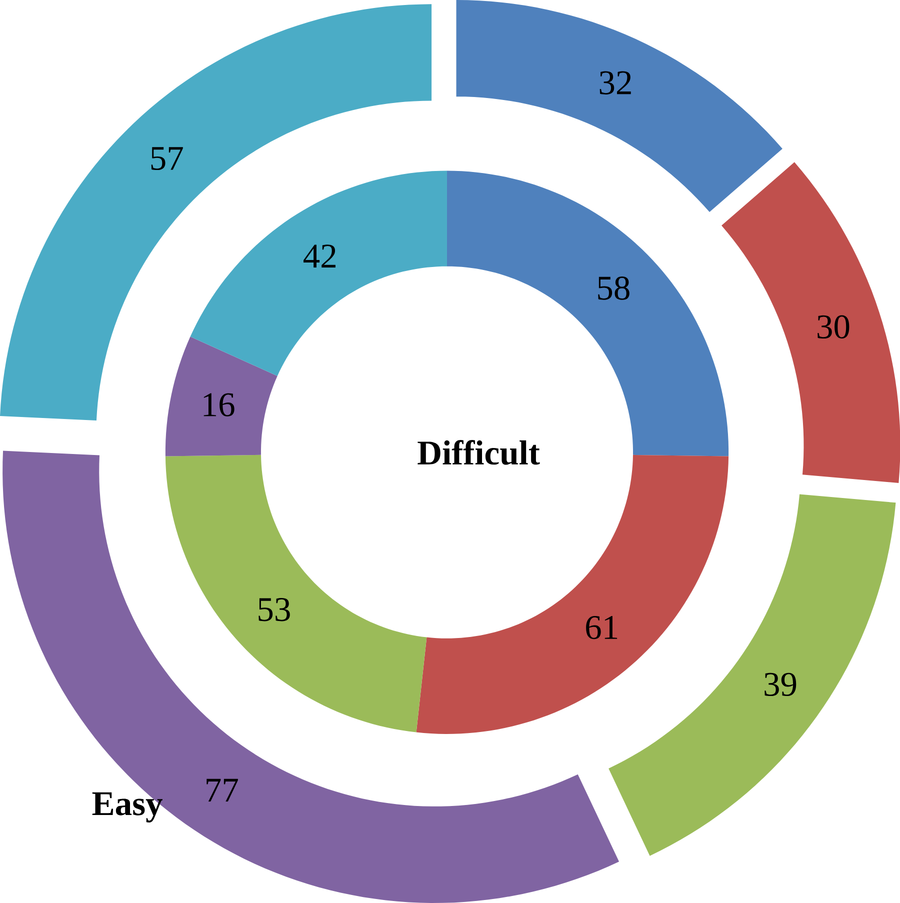 This screenshot has width=900, height=903. I want to click on data-label: 39, so click(780, 684).